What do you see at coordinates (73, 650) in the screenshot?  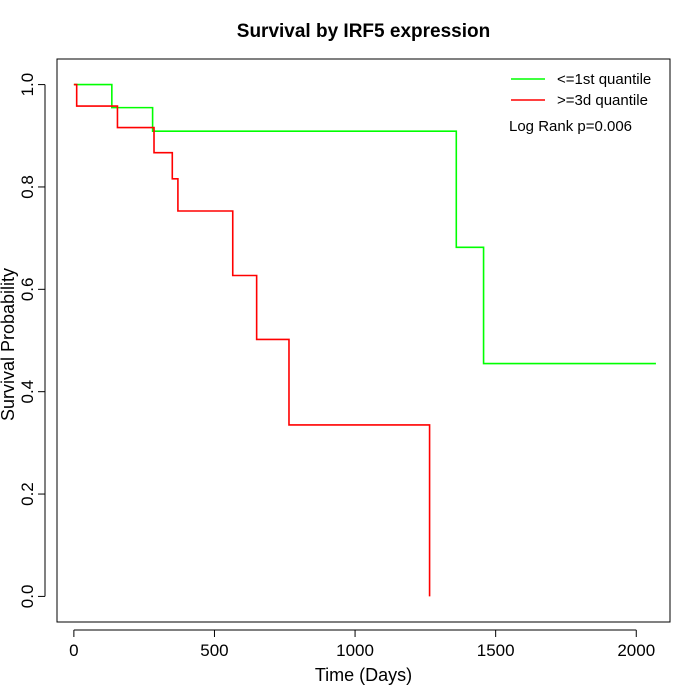 I see `x-tick-label: 0` at bounding box center [73, 650].